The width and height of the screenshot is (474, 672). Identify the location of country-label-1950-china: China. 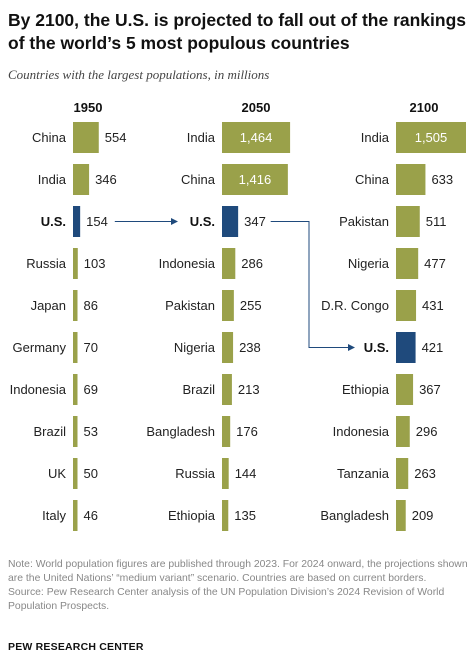
(49, 137).